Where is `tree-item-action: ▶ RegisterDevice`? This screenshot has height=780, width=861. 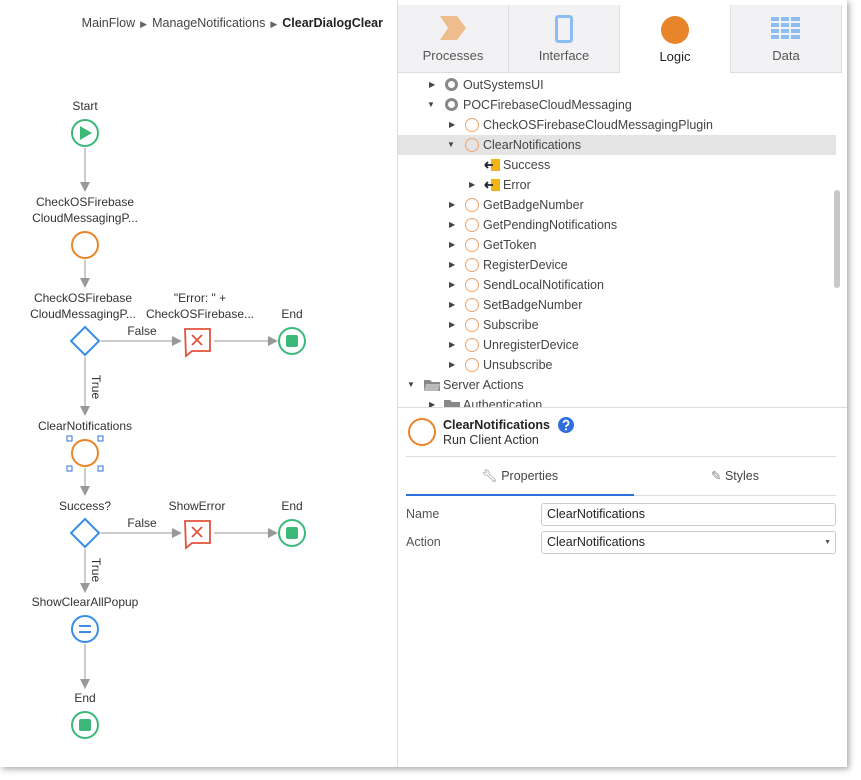 tree-item-action: ▶ RegisterDevice is located at coordinates (617, 265).